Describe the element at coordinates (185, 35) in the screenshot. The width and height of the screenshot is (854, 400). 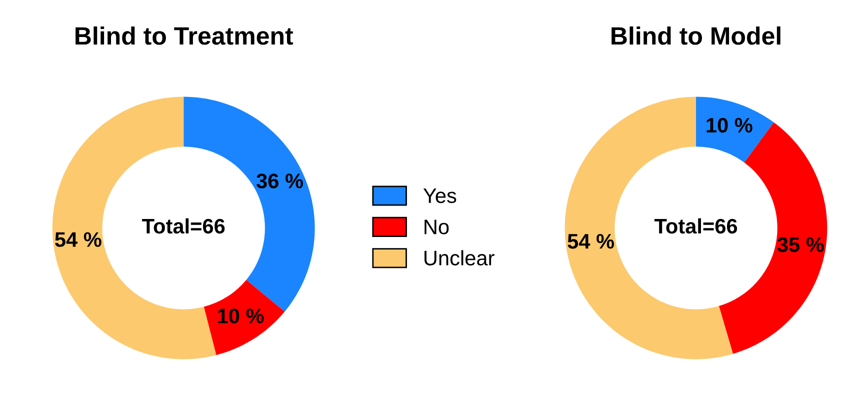
I see `chart-title: Blind to Treatment` at that location.